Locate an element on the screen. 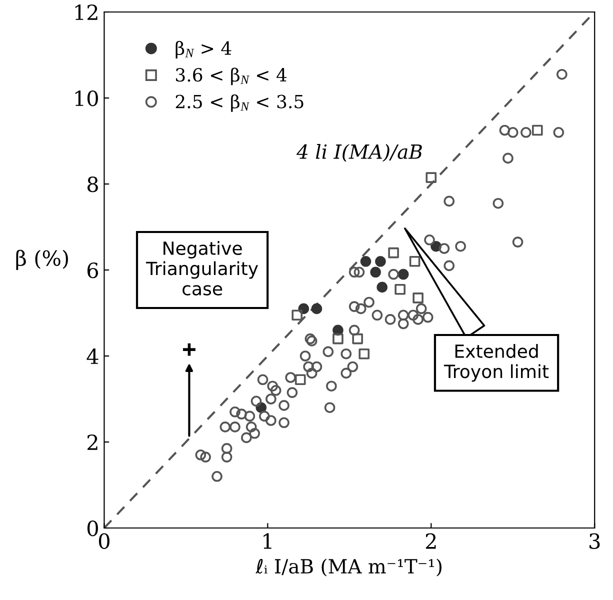  y-axis-title: β (%) is located at coordinates (42, 260).